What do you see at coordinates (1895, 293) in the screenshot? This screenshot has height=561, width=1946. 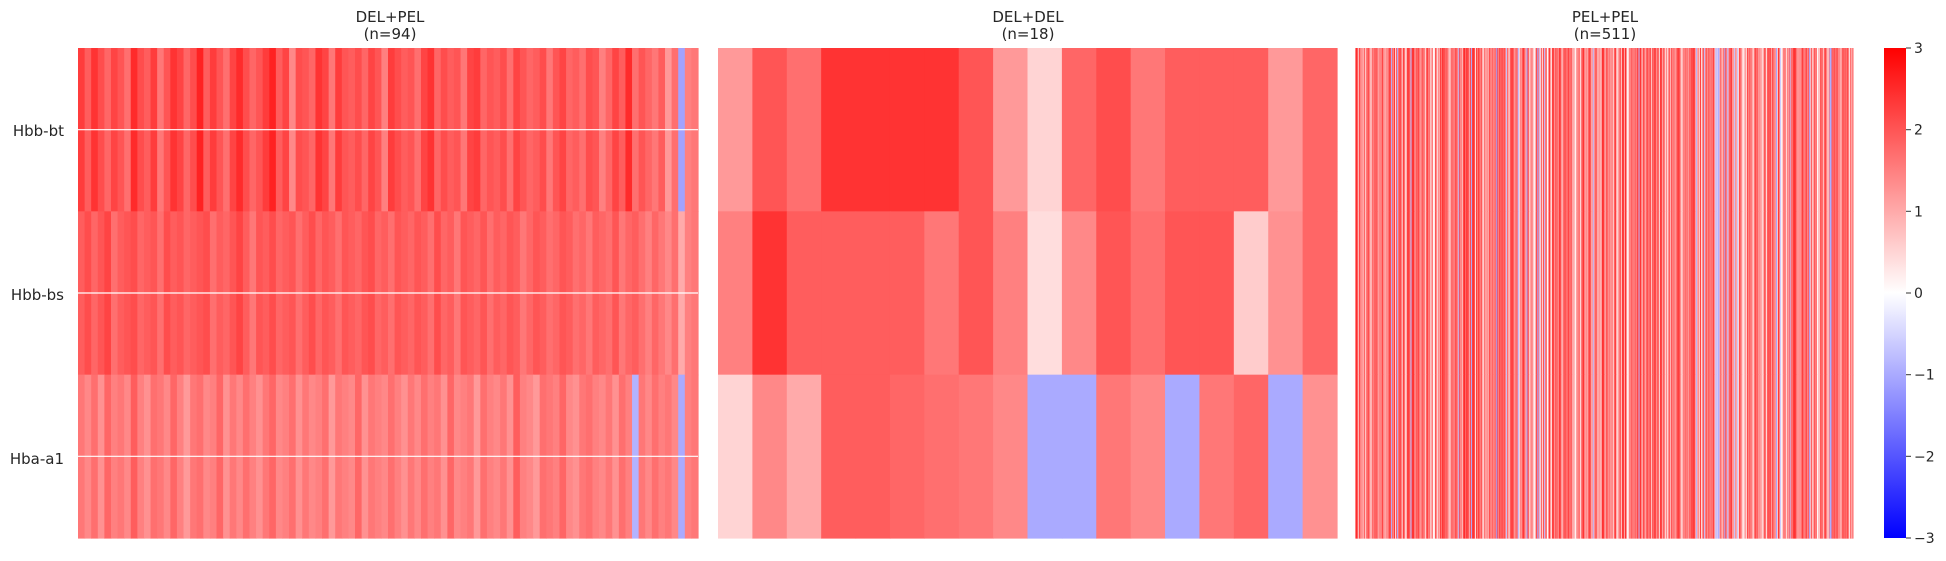 I see `colorbar` at bounding box center [1895, 293].